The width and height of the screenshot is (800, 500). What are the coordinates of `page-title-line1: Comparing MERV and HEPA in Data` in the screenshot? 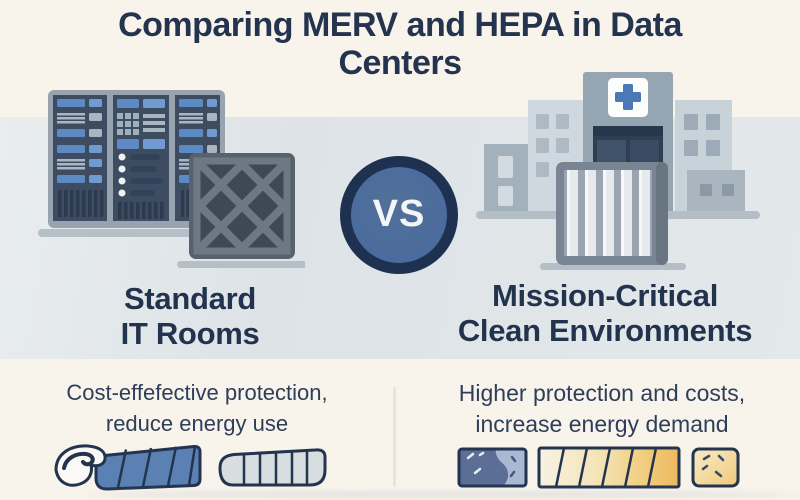 It's located at (400, 25).